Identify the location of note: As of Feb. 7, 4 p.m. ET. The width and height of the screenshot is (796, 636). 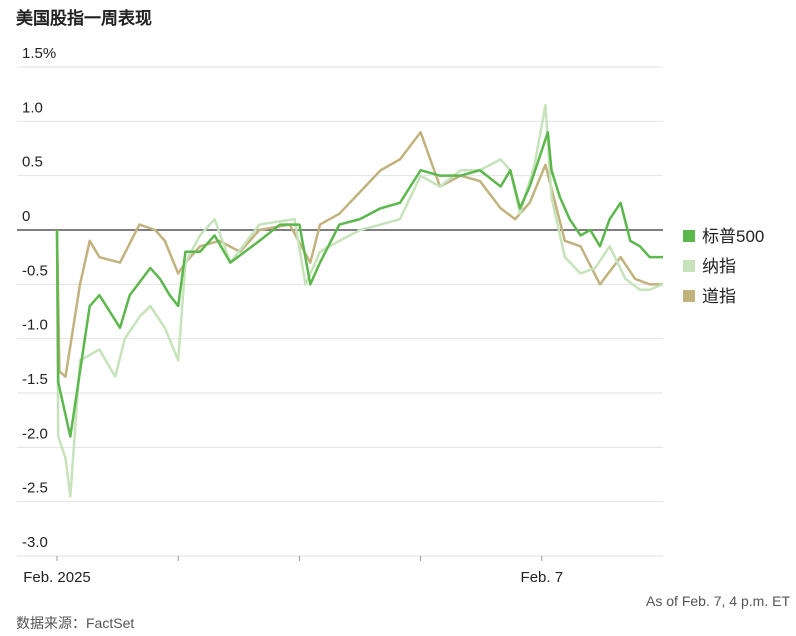
(718, 601).